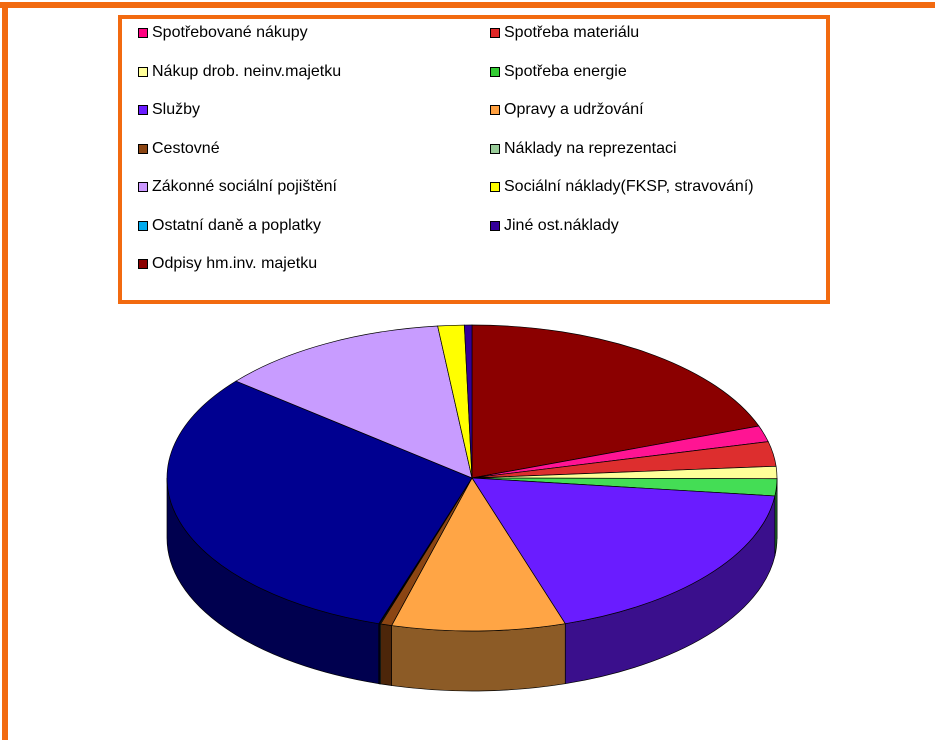 The height and width of the screenshot is (740, 935). What do you see at coordinates (230, 32) in the screenshot?
I see `legend-label: Spotřebované nákupy` at bounding box center [230, 32].